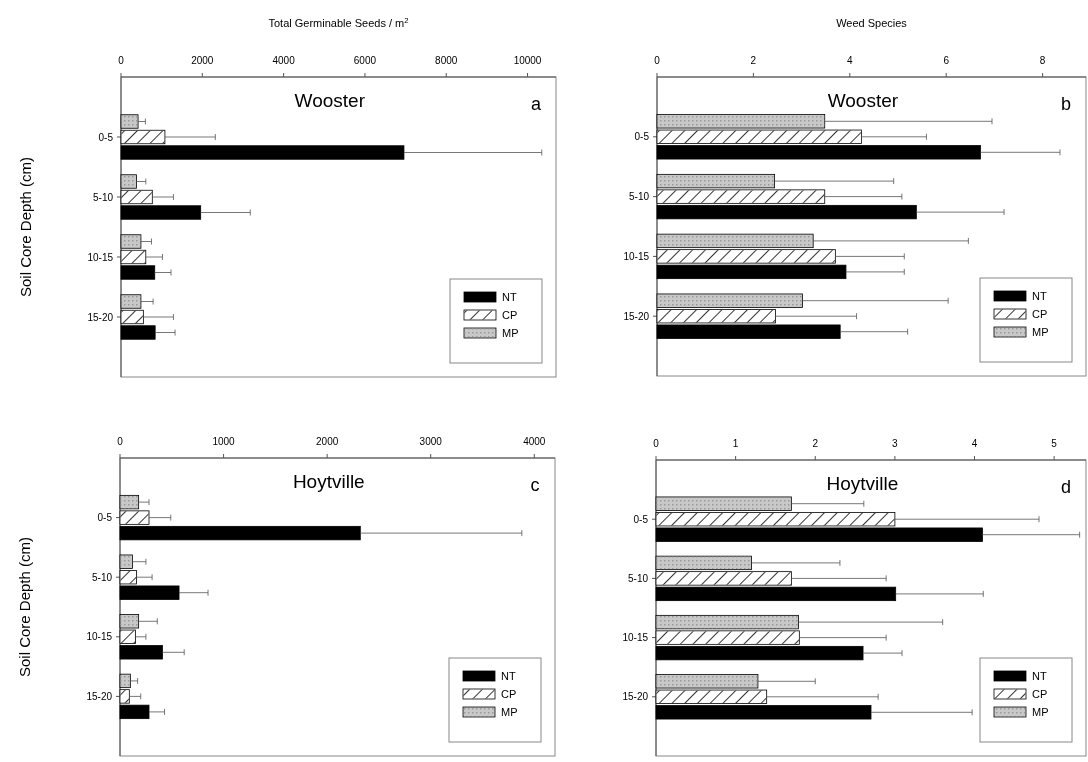 Image resolution: width=1088 pixels, height=762 pixels. I want to click on annotation: c, so click(535, 485).